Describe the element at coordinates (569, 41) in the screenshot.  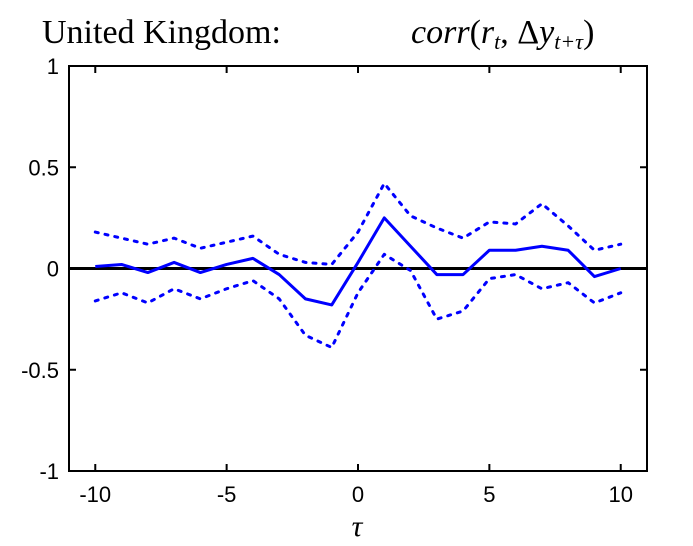
I see `title-y-sub: t+τ` at that location.